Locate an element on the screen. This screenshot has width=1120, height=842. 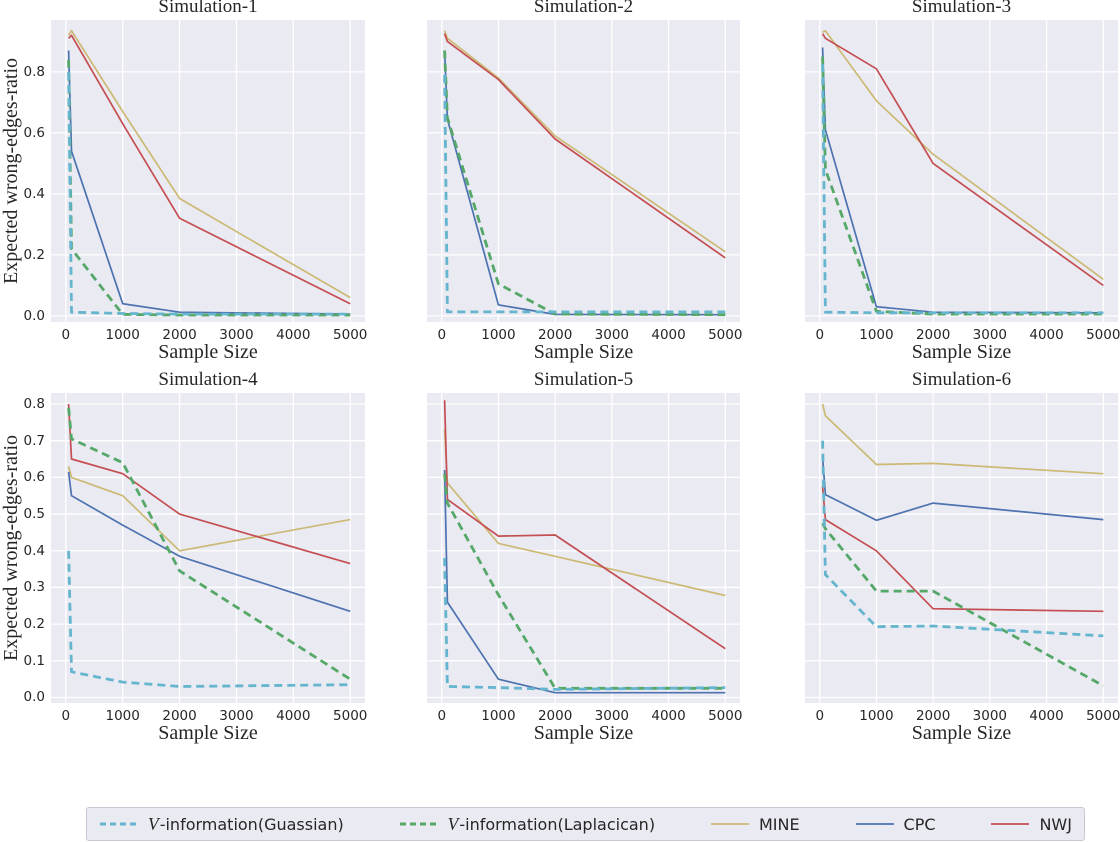
subplot-title: Simulation-4 is located at coordinates (208, 379).